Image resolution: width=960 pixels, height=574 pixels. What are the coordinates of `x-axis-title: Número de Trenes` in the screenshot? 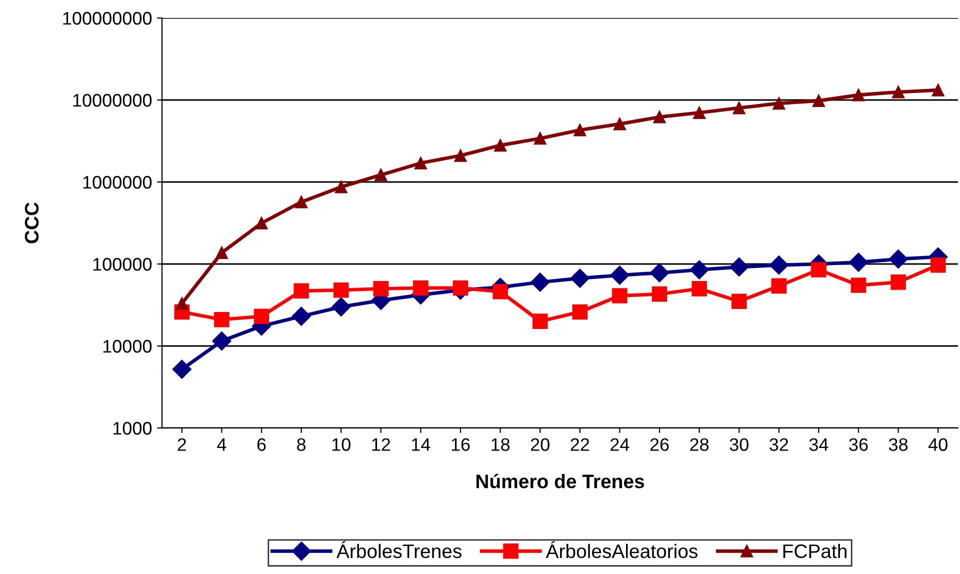 It's located at (560, 481).